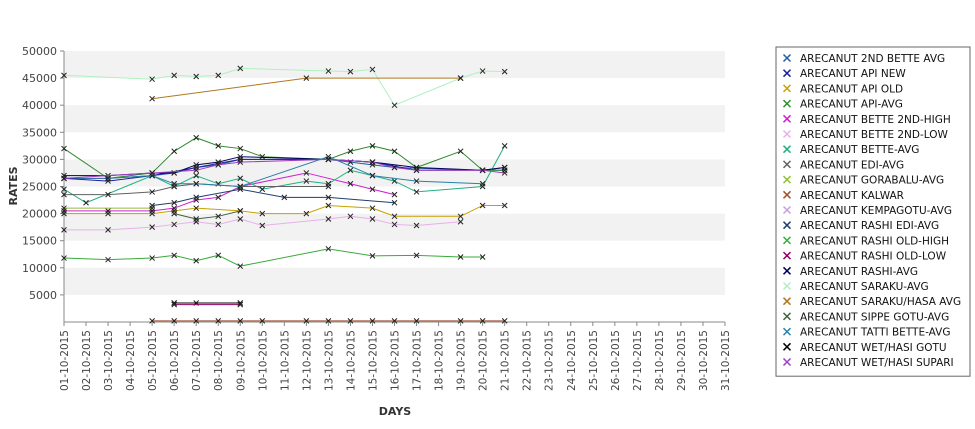 Image resolution: width=975 pixels, height=429 pixels. Describe the element at coordinates (859, 272) in the screenshot. I see `legend-label: ARECANUT RASHI-AVG` at that location.